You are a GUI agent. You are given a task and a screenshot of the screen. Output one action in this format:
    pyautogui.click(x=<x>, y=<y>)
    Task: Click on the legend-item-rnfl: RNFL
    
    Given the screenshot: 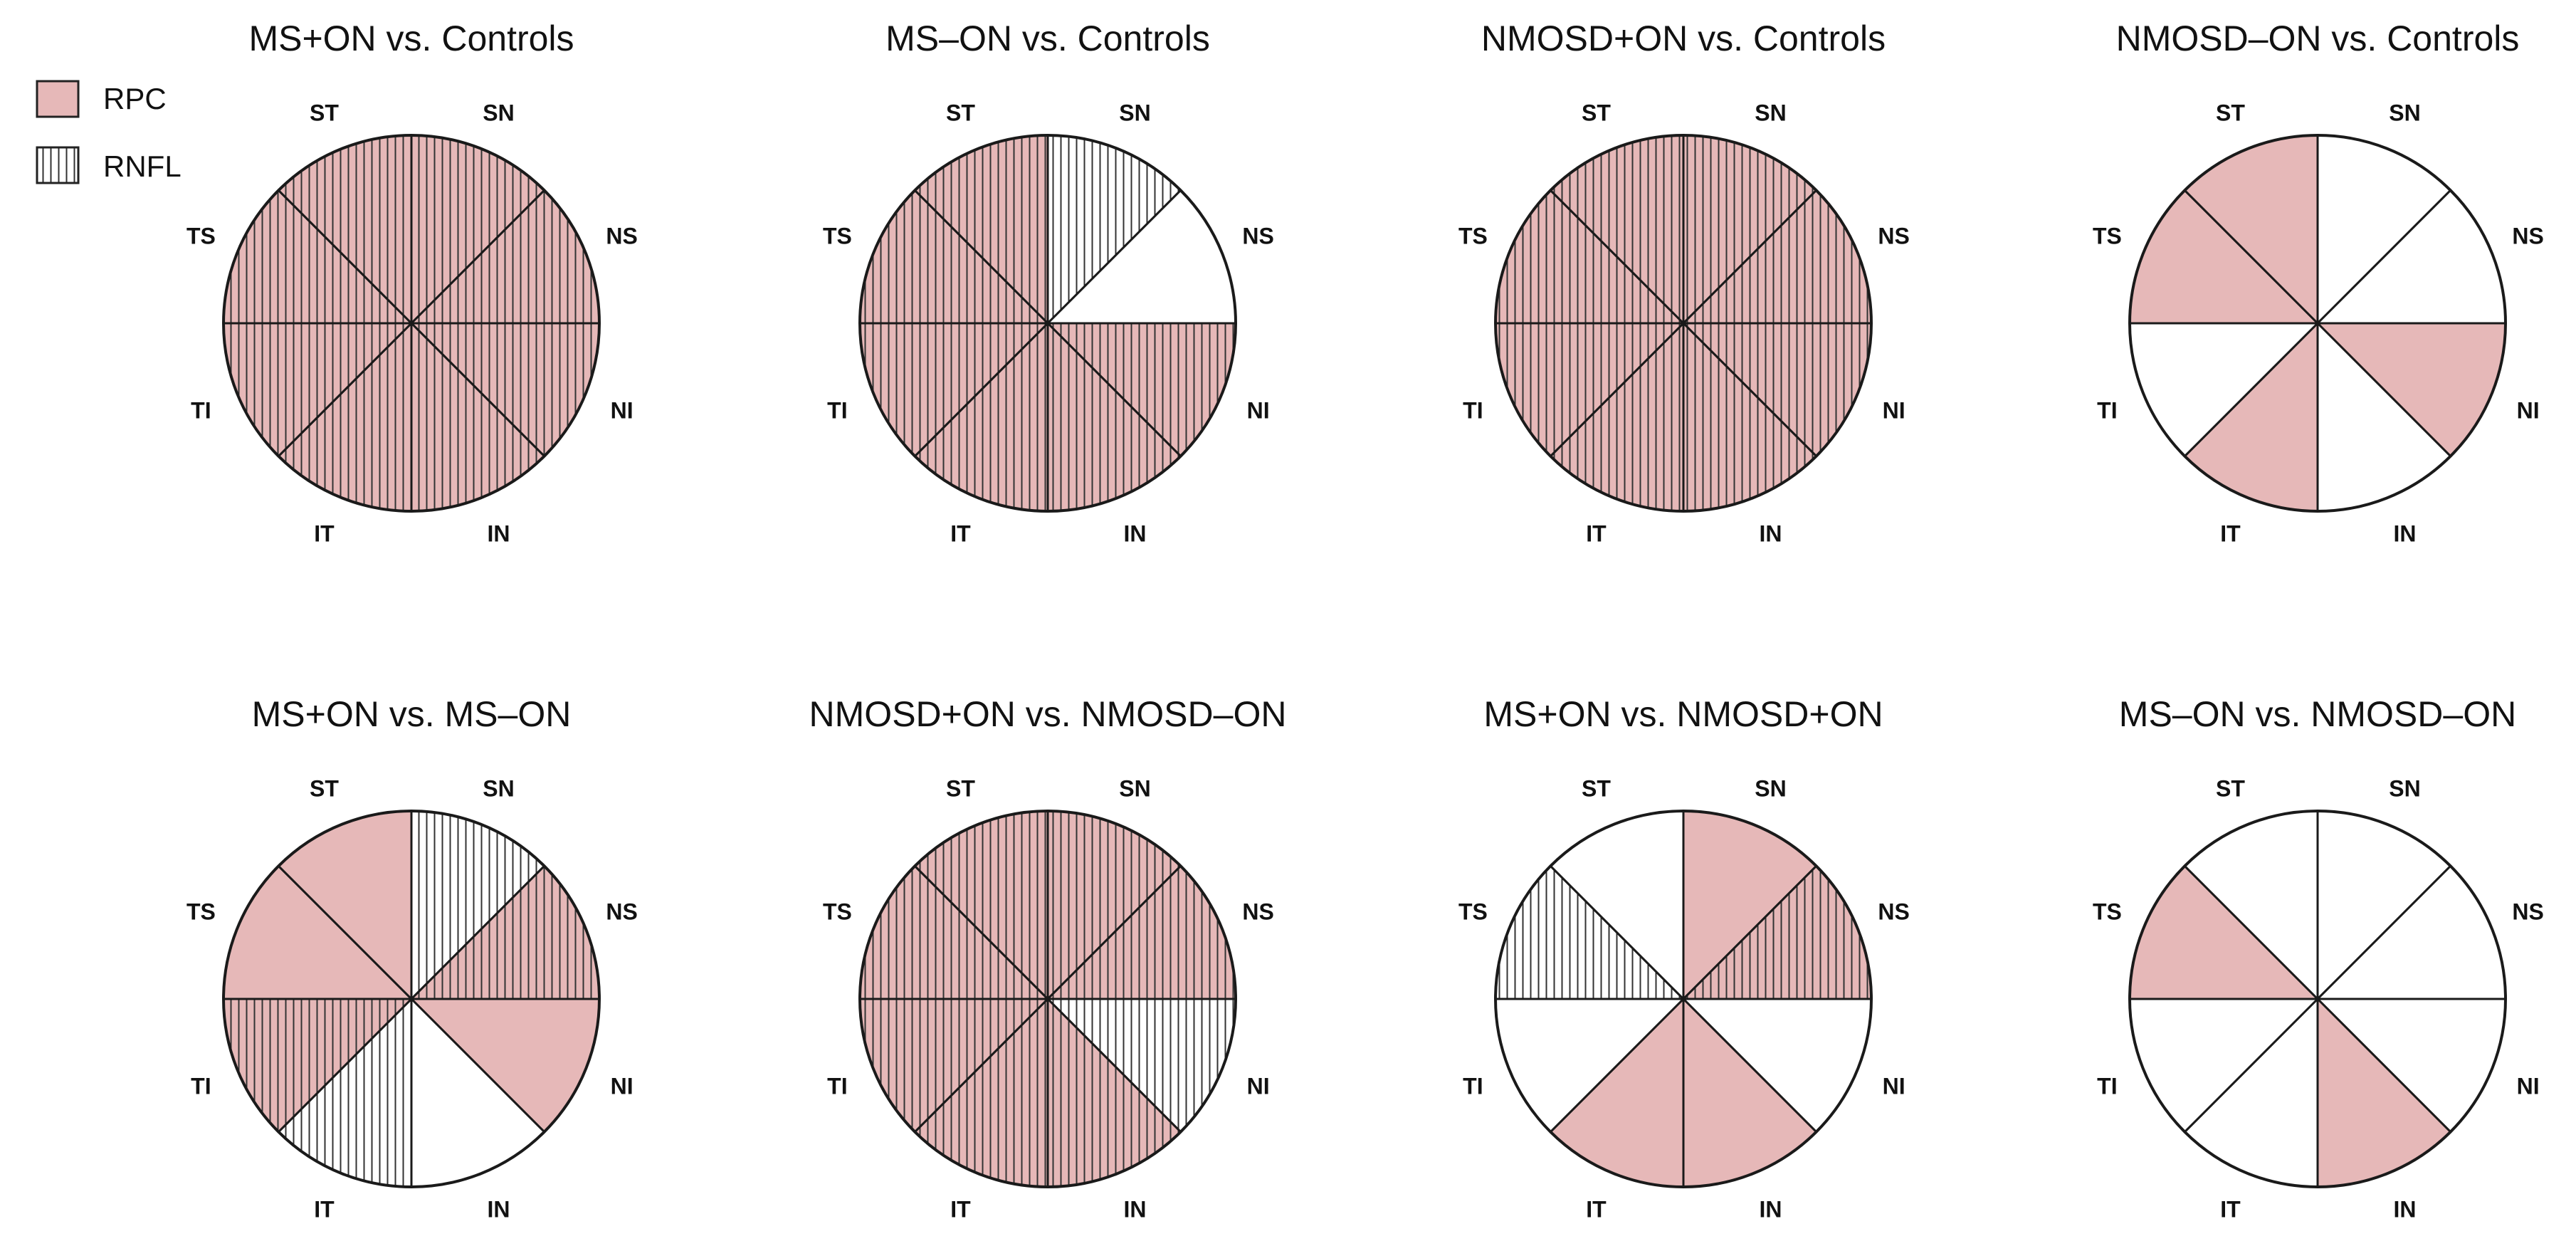 What is the action you would take?
    pyautogui.click(x=109, y=165)
    